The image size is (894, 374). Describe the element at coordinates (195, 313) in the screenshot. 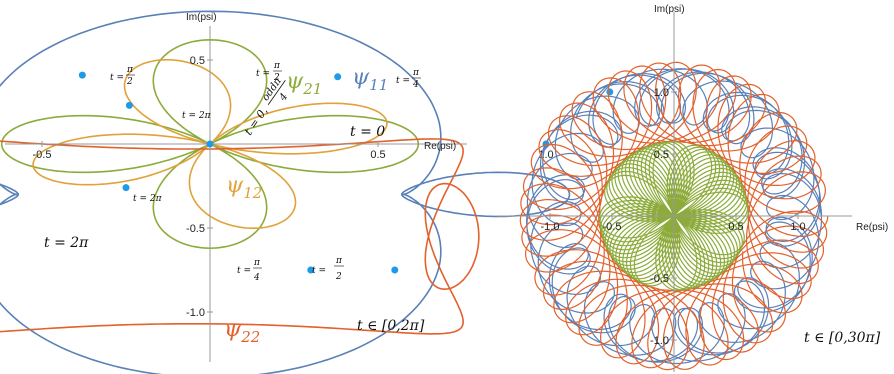

I see `left-ytick-label: -1.0` at that location.